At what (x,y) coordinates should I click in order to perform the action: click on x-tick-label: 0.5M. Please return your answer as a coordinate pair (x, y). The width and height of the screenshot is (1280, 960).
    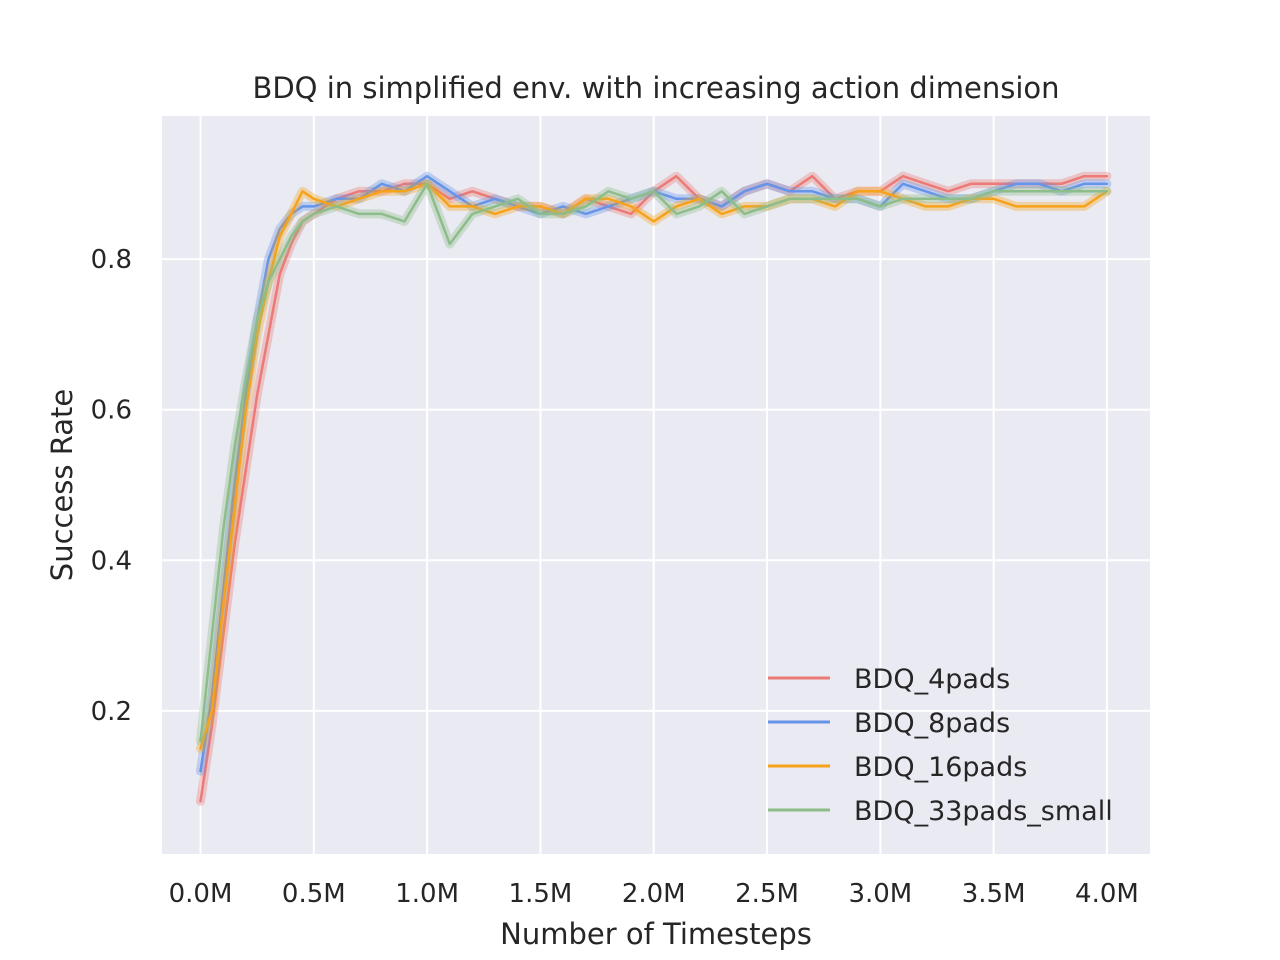
    Looking at the image, I should click on (314, 894).